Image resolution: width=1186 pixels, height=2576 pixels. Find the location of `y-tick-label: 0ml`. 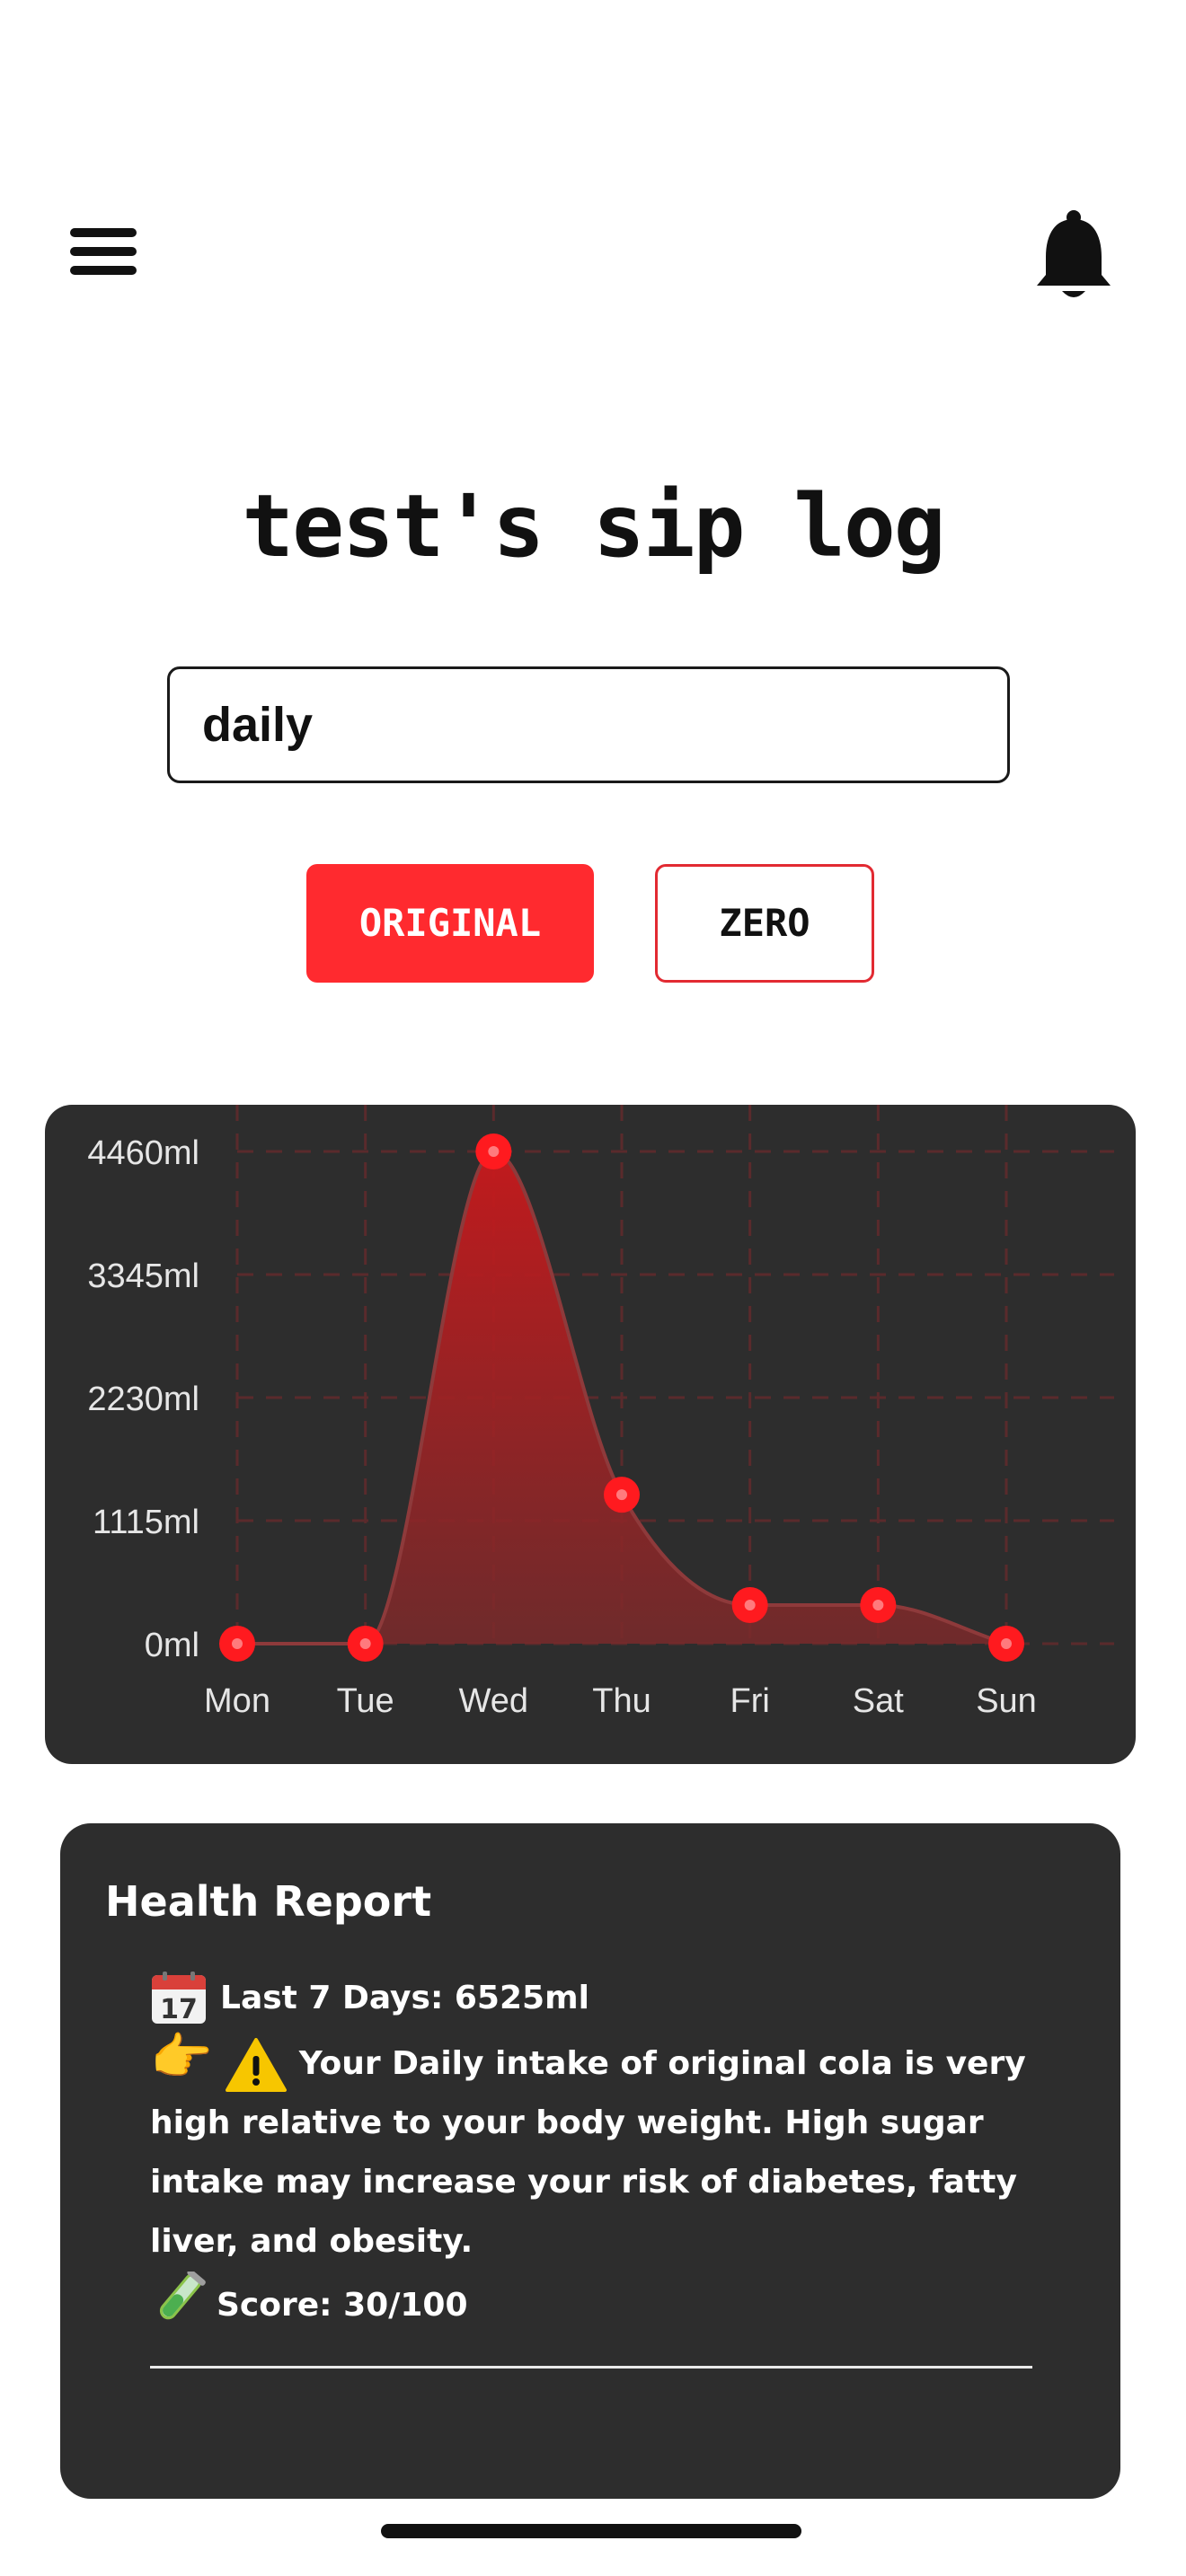

y-tick-label: 0ml is located at coordinates (172, 1645).